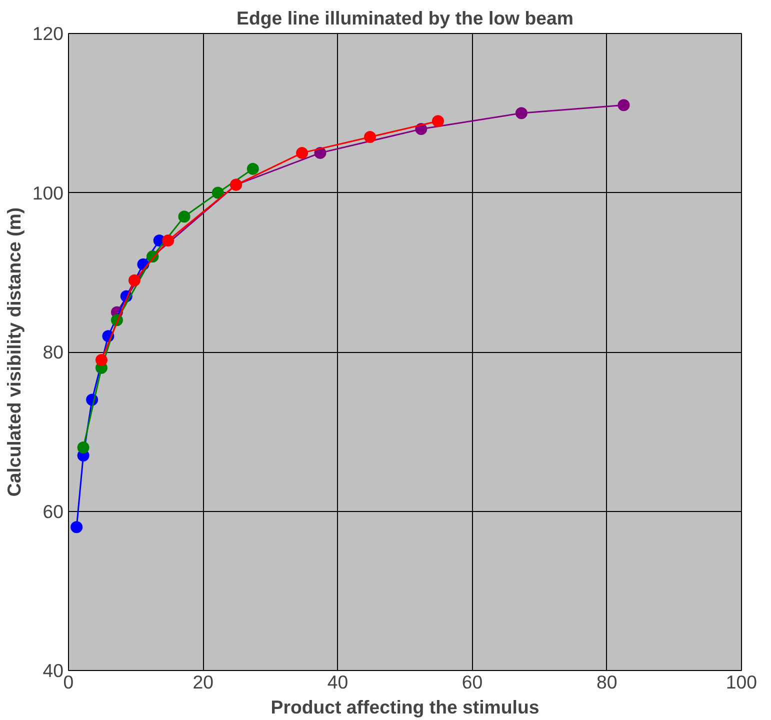  Describe the element at coordinates (607, 682) in the screenshot. I see `x-tick-label: 80` at that location.